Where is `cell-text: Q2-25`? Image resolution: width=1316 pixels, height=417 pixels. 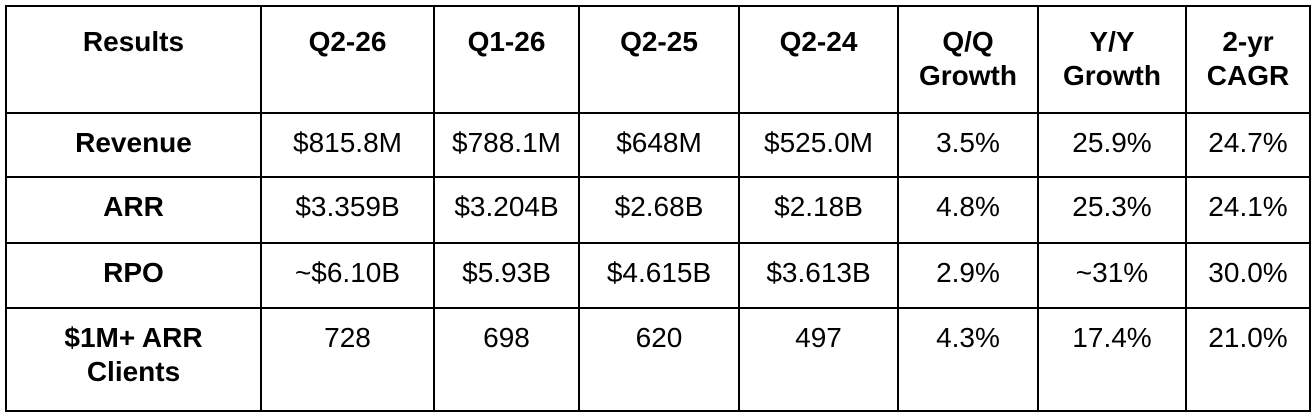 cell-text: Q2-25 is located at coordinates (659, 41).